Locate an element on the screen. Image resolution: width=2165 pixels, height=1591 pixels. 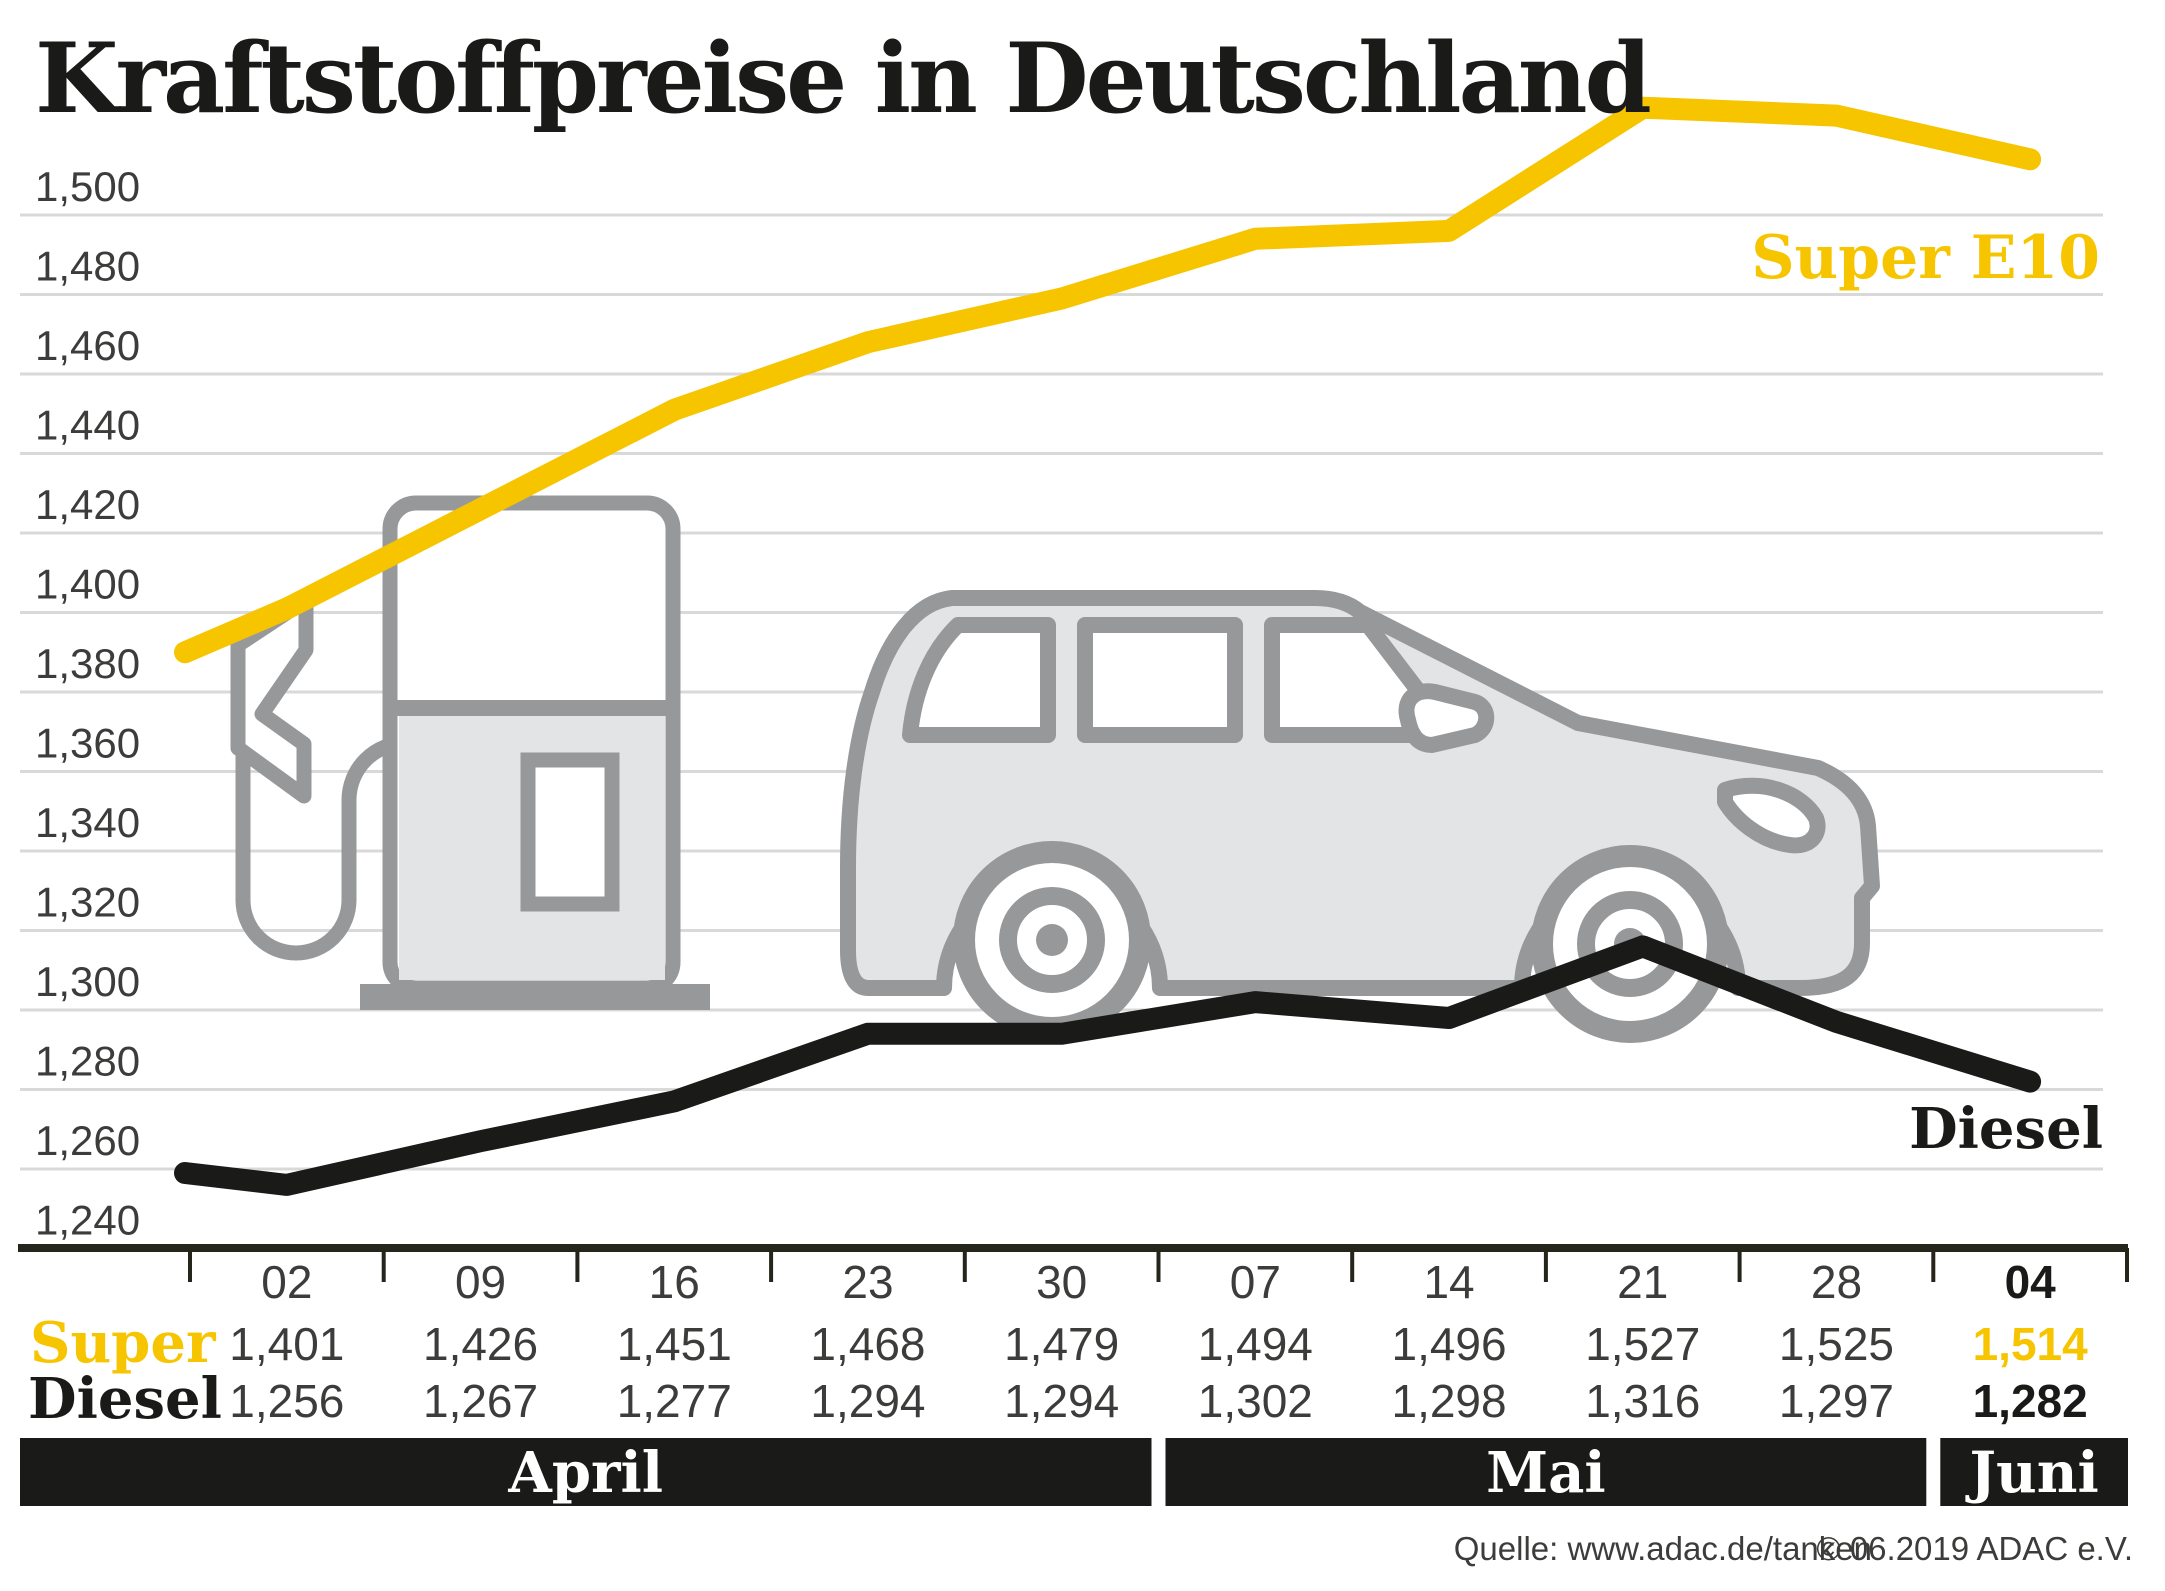
diesel-value: 1,302 is located at coordinates (1255, 1401).